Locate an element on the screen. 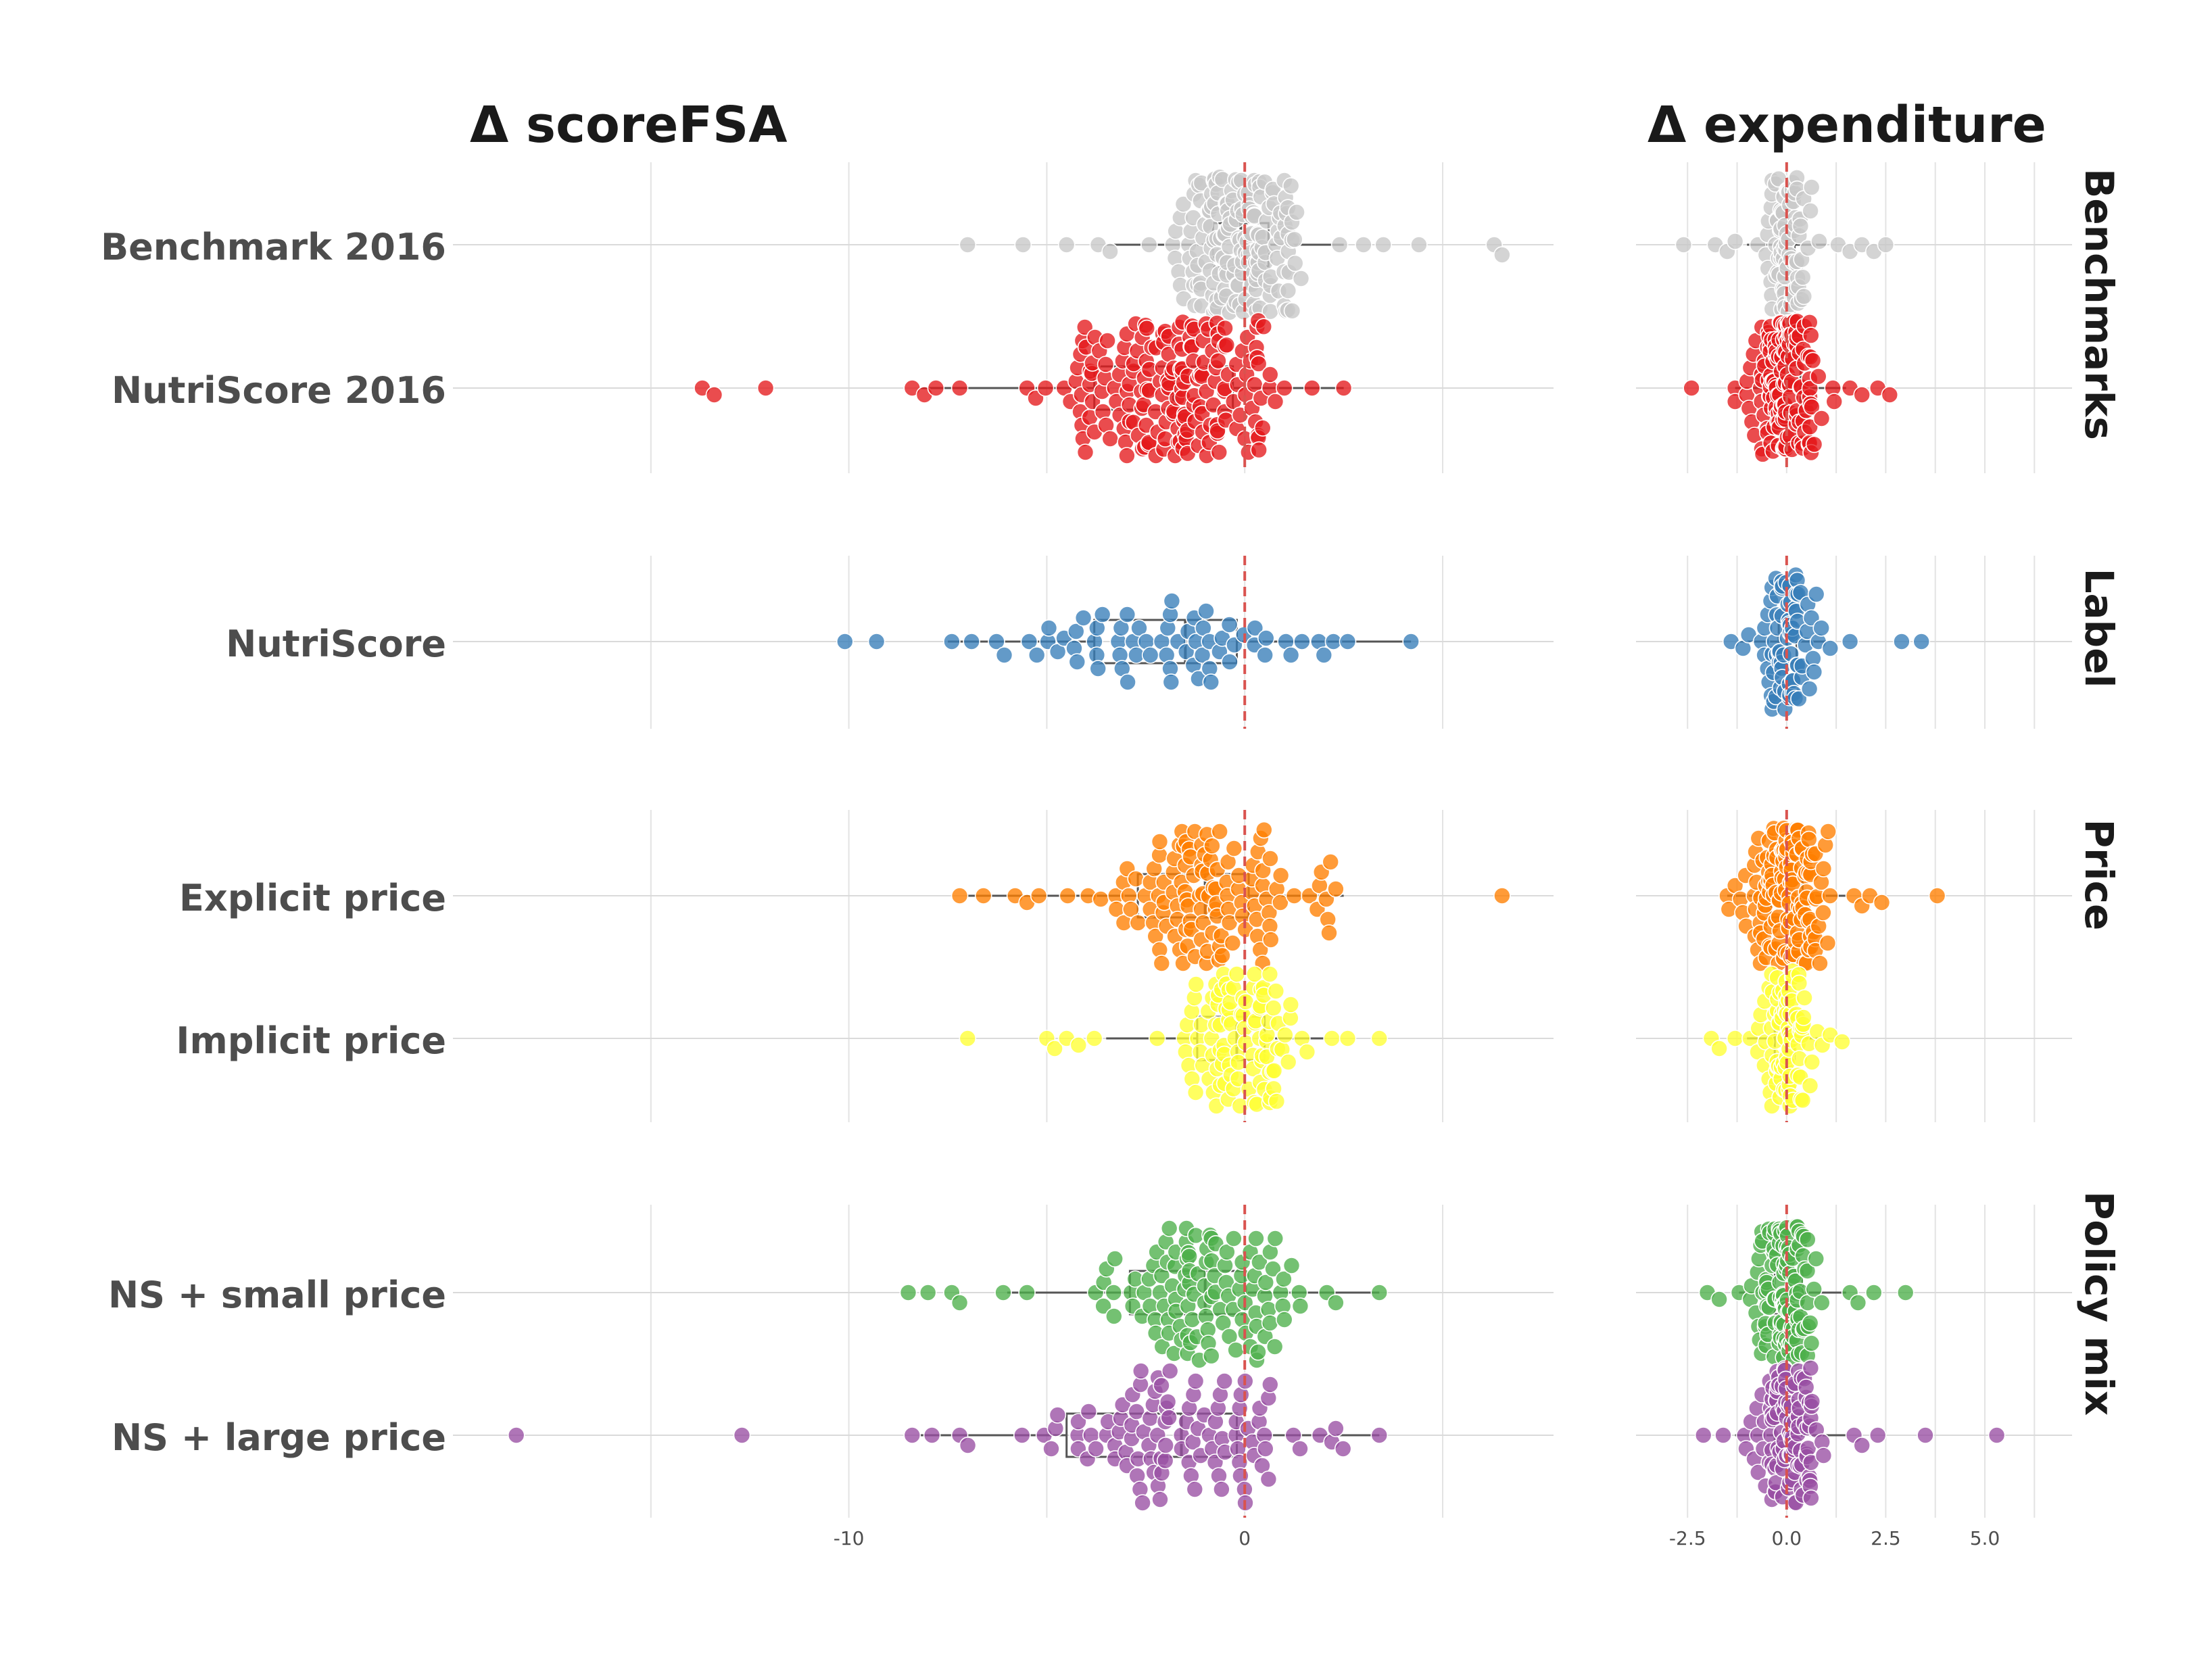 The width and height of the screenshot is (2212, 1659). x-tick-label-expenditure: -2.5 is located at coordinates (1688, 1538).